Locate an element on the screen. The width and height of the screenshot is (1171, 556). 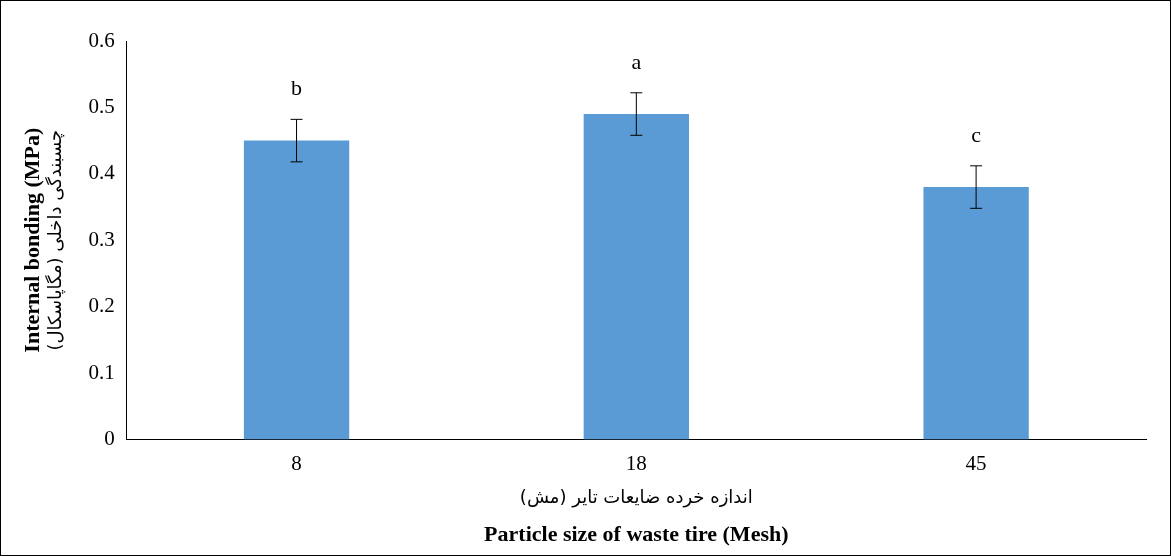
y-tick-label: 0.5 is located at coordinates (101, 105).